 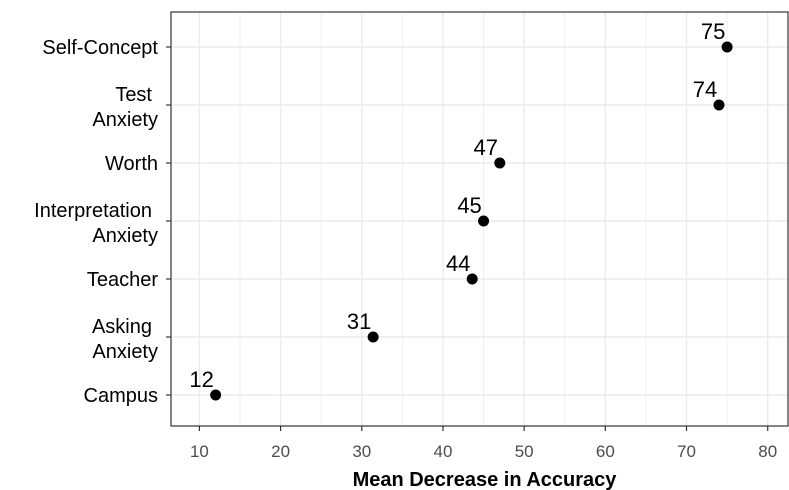 I want to click on x-axis-title: Mean Decrease in Accuracy, so click(x=485, y=479).